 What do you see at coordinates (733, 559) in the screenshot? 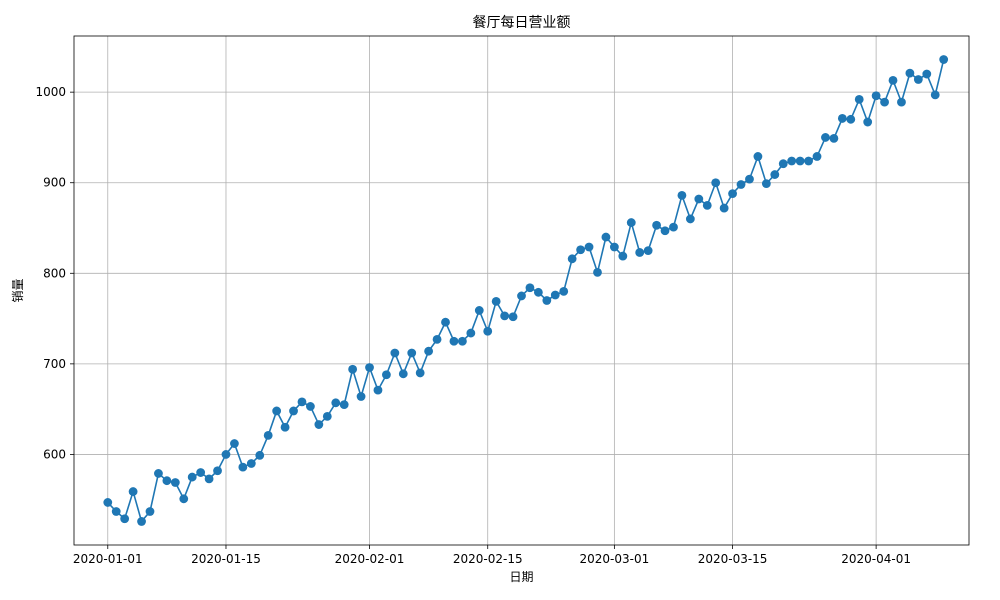
I see `x-tick-label: 2020-03-15` at bounding box center [733, 559].